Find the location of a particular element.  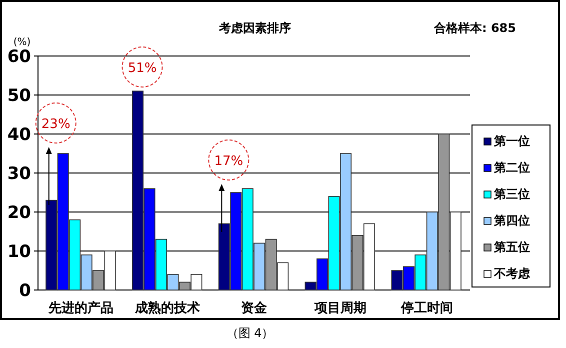

x-tick-label: 资金 is located at coordinates (254, 308).